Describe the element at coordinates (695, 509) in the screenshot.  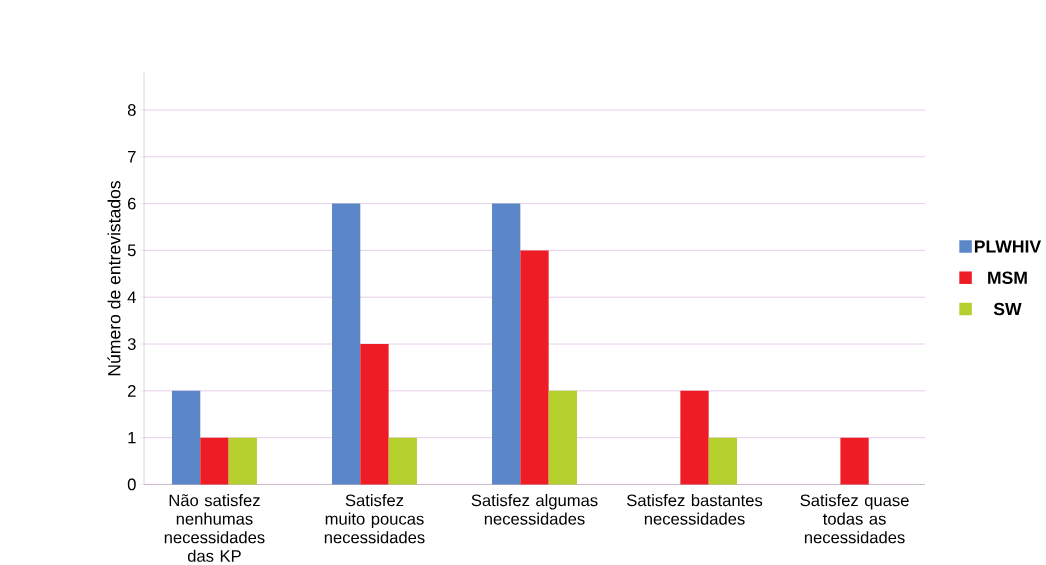
I see `x-tick-label: Satisfez bastantes necessidades` at that location.